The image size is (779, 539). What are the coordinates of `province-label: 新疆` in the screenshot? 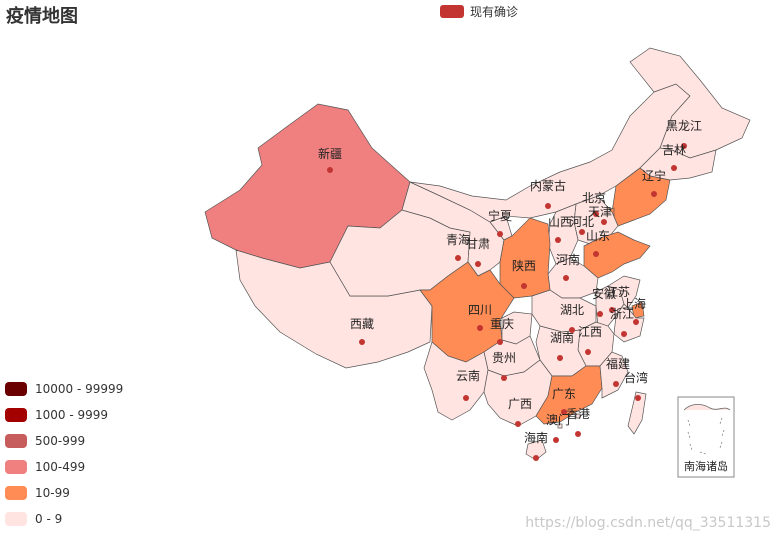 It's located at (330, 153).